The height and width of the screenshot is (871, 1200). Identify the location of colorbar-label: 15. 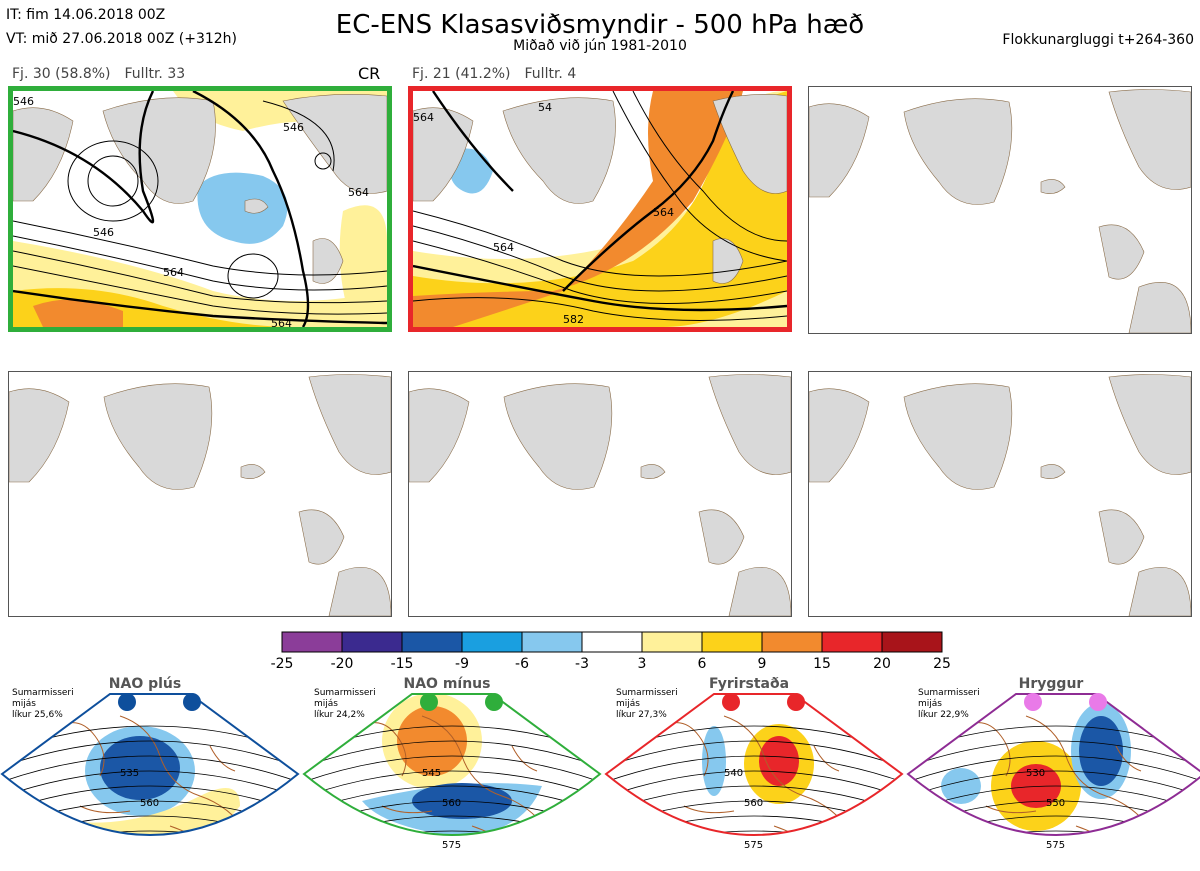
(822, 664).